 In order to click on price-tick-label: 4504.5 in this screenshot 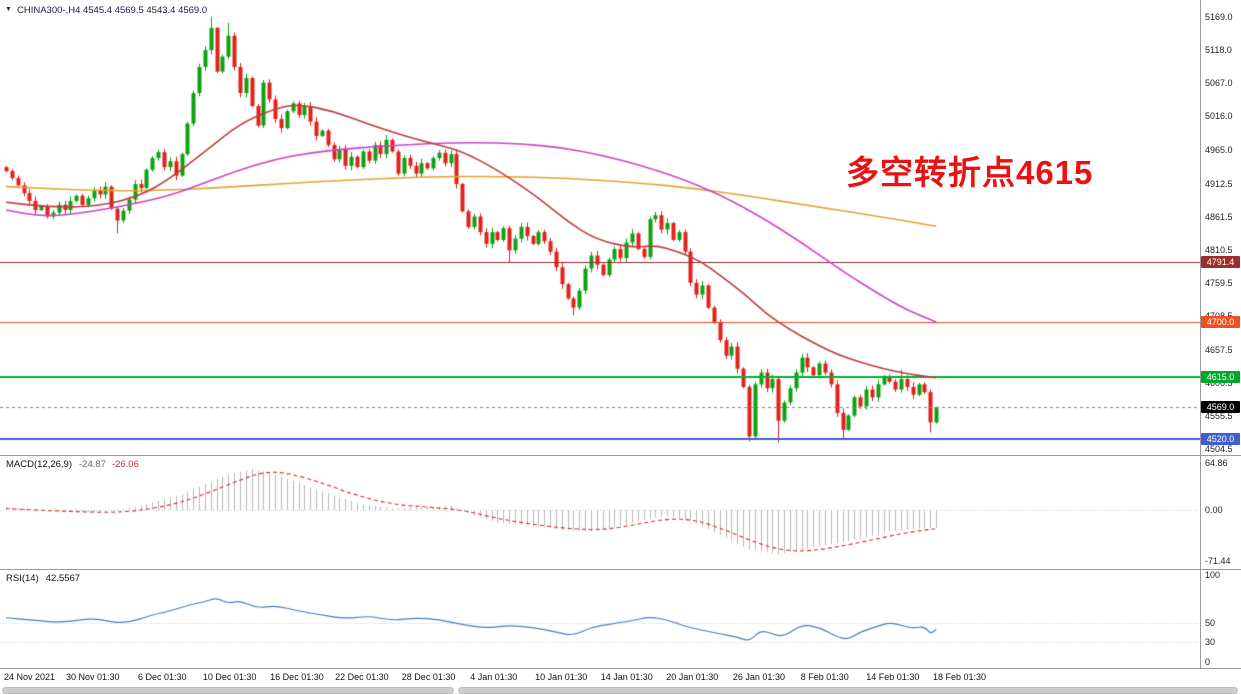, I will do `click(1219, 449)`.